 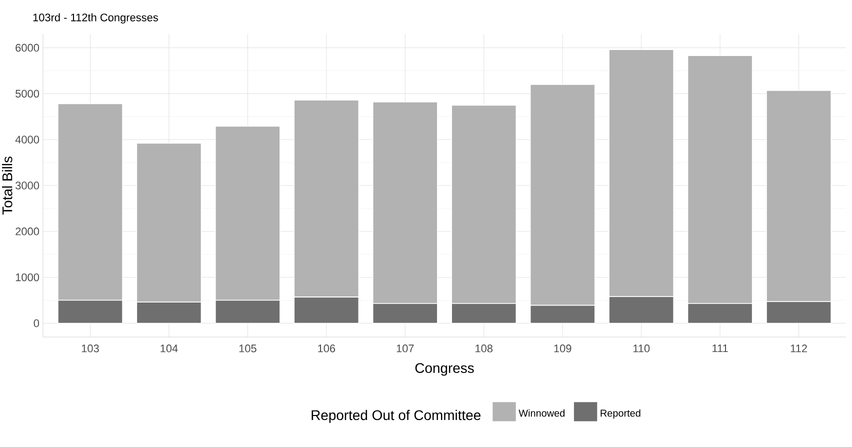 What do you see at coordinates (28, 48) in the screenshot?
I see `y-tick-label: 6000` at bounding box center [28, 48].